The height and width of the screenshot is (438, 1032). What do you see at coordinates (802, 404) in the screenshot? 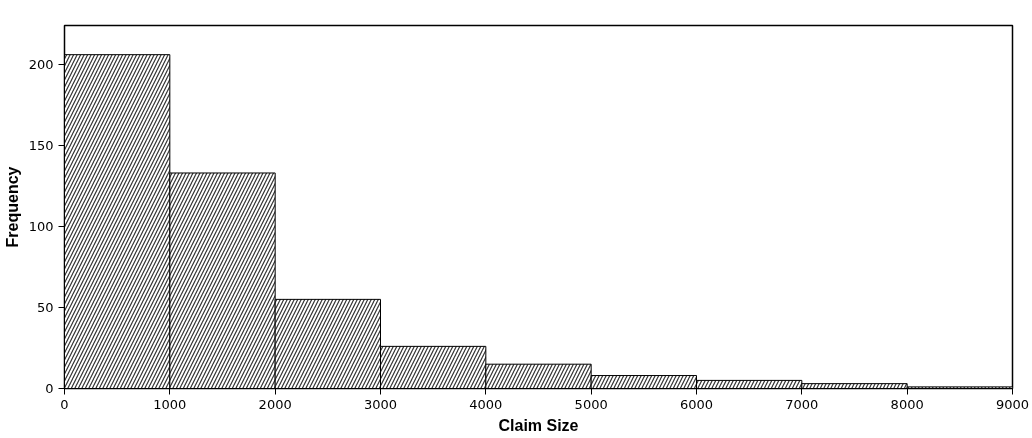
I see `x-tick-label: 7000` at bounding box center [802, 404].